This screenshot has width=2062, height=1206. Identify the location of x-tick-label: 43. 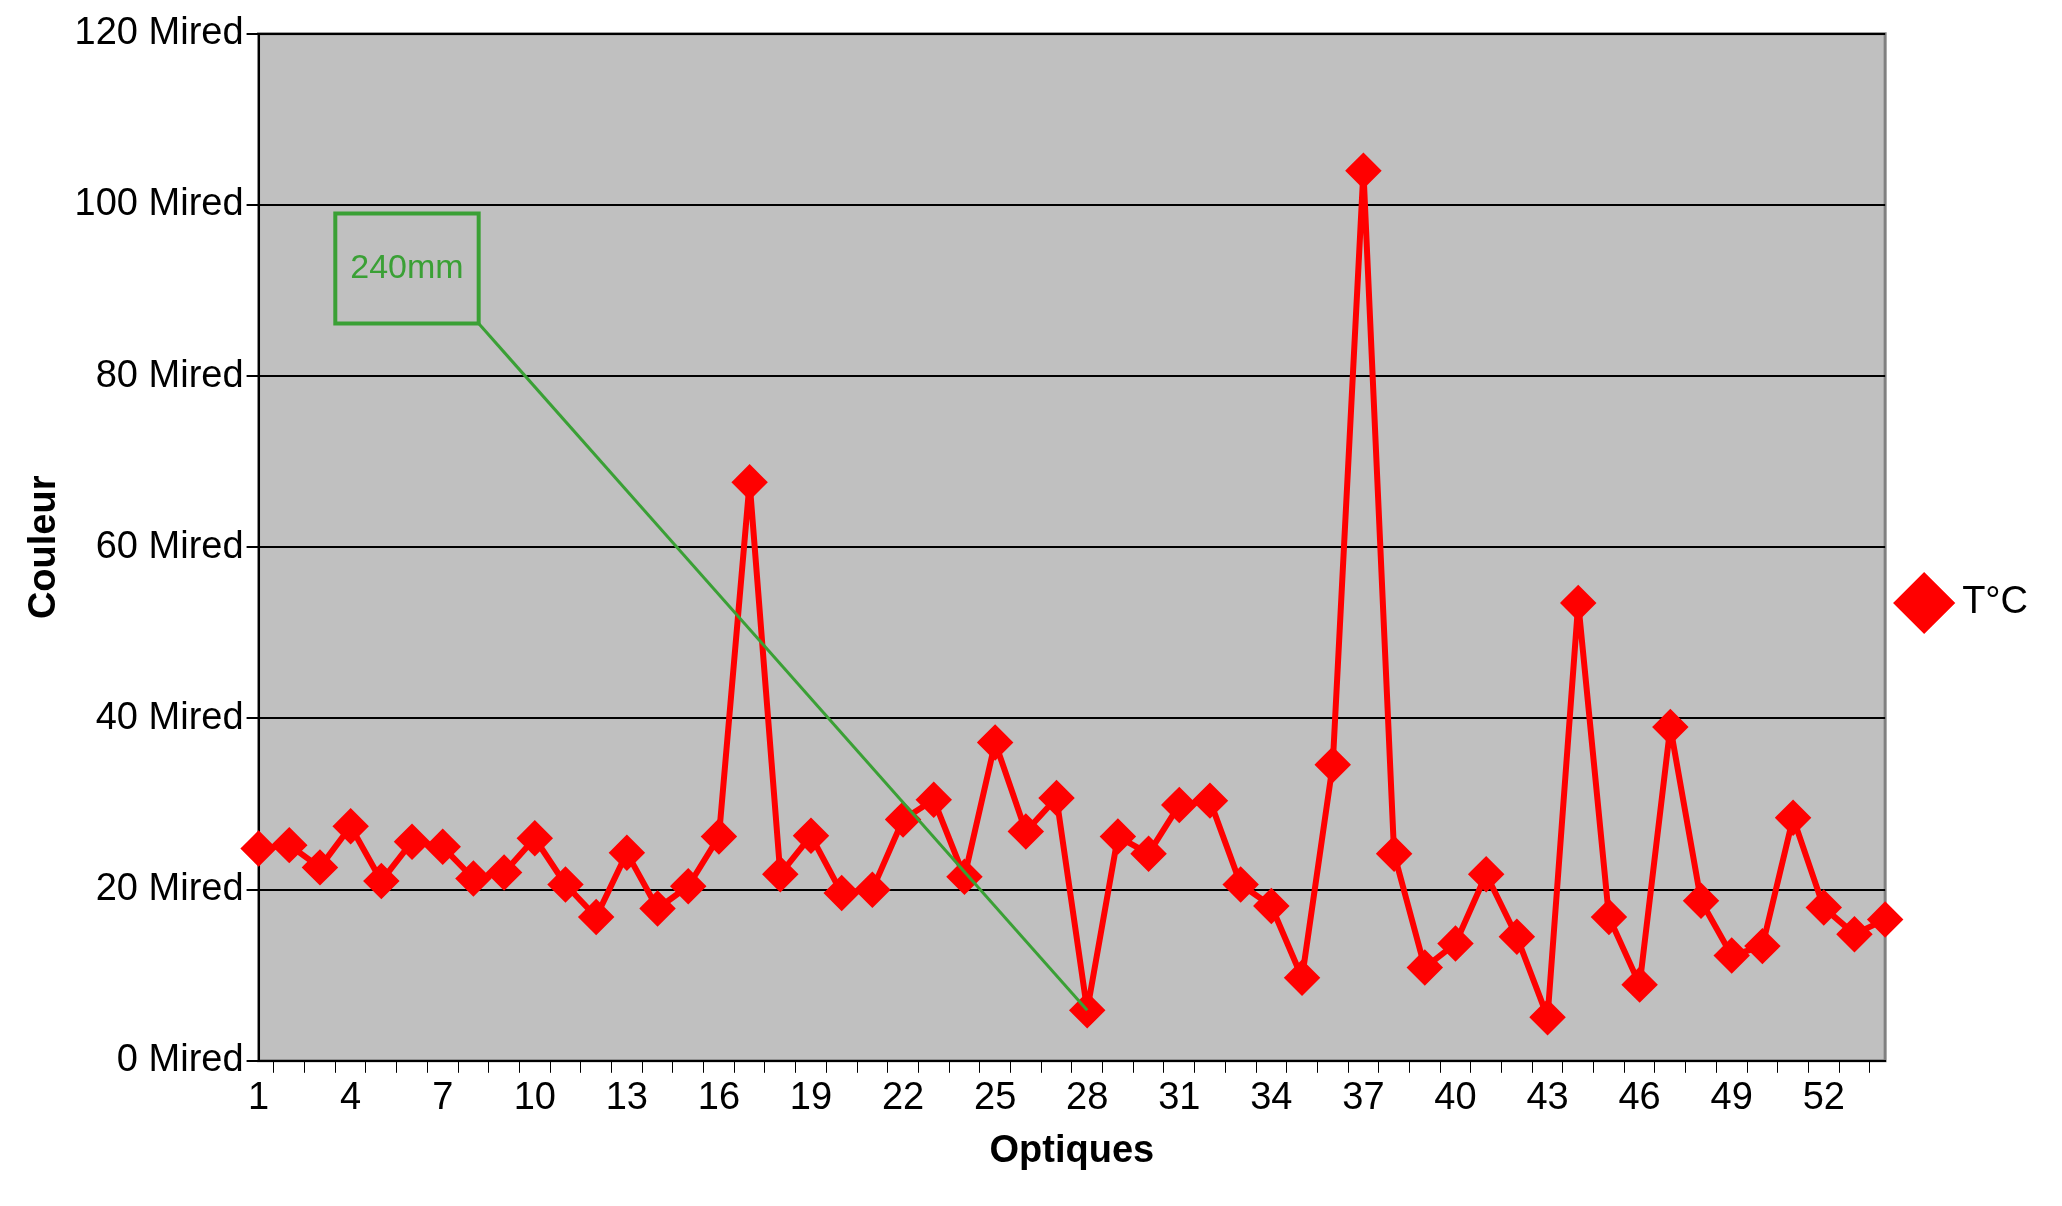
(1547, 1096).